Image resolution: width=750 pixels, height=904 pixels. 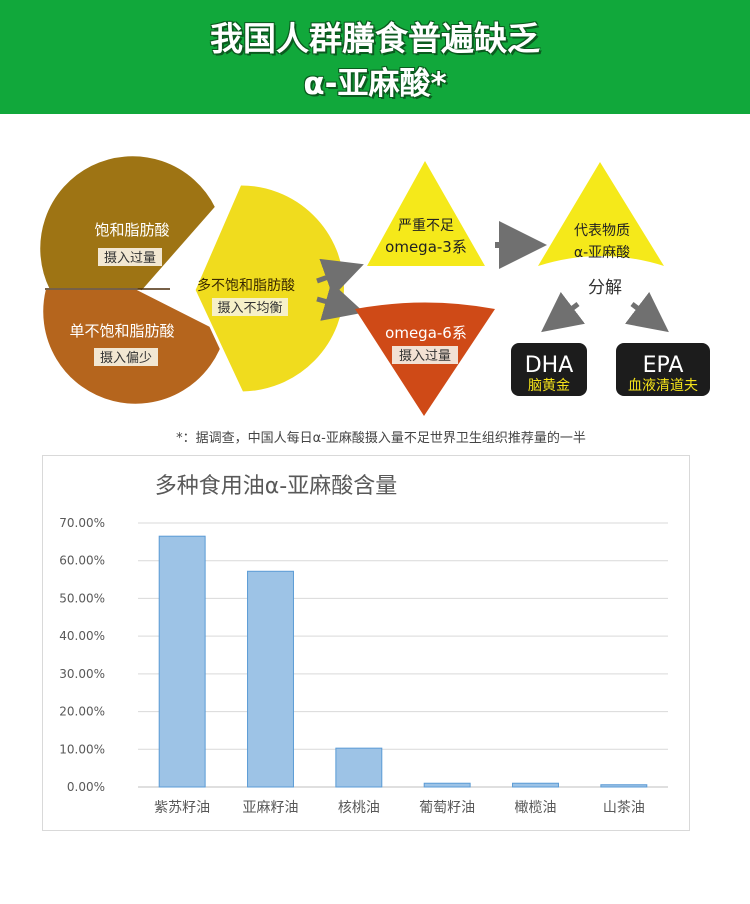 I want to click on epa-title: EPA, so click(x=663, y=365).